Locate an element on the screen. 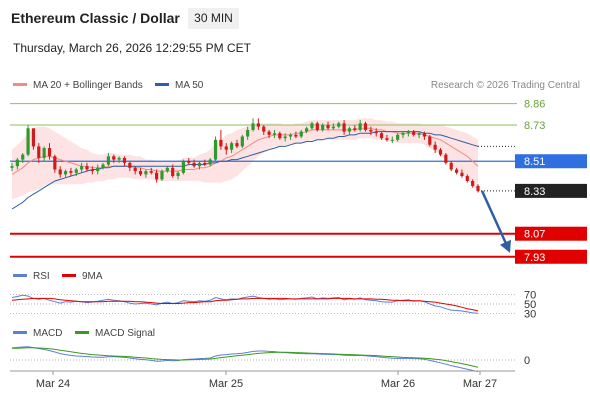 This screenshot has height=400, width=590. legend-macd-swatch is located at coordinates (20, 332).